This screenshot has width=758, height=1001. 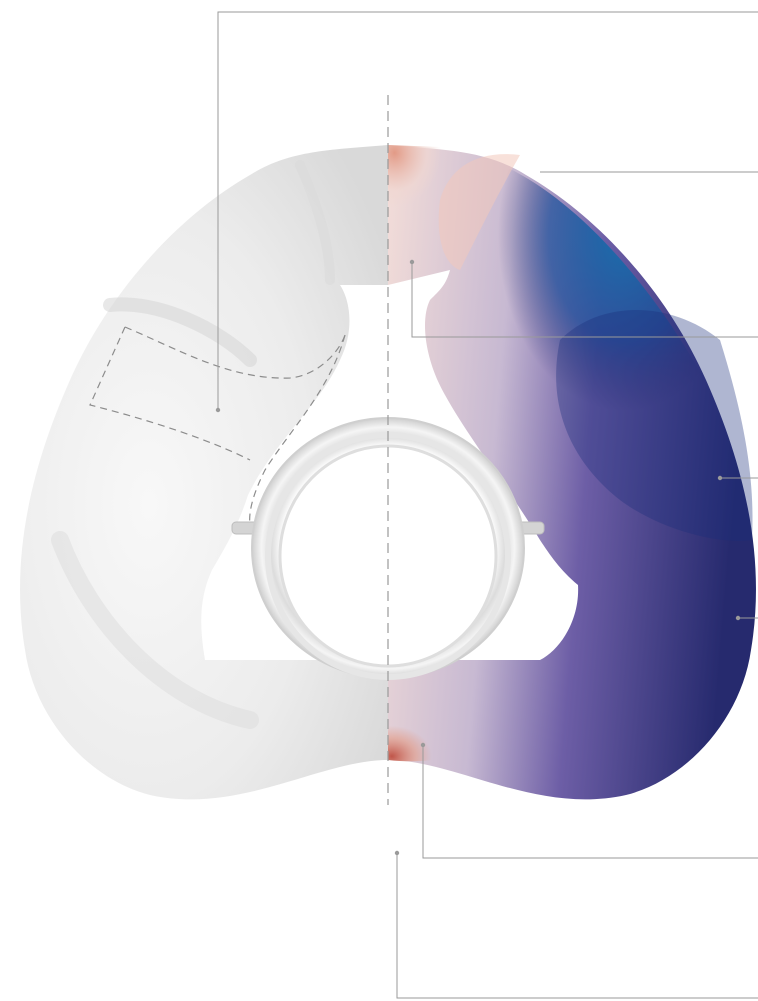 I want to click on bottom-lip-dot, so click(x=423, y=745).